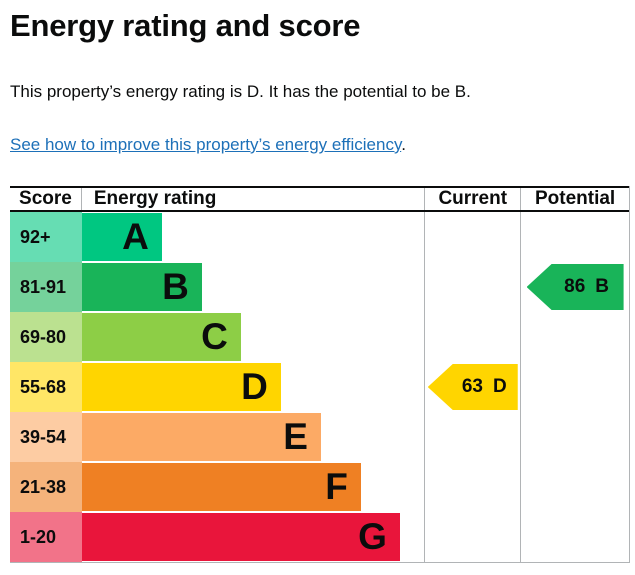 The image size is (635, 575). I want to click on band-bar-c: C, so click(161, 337).